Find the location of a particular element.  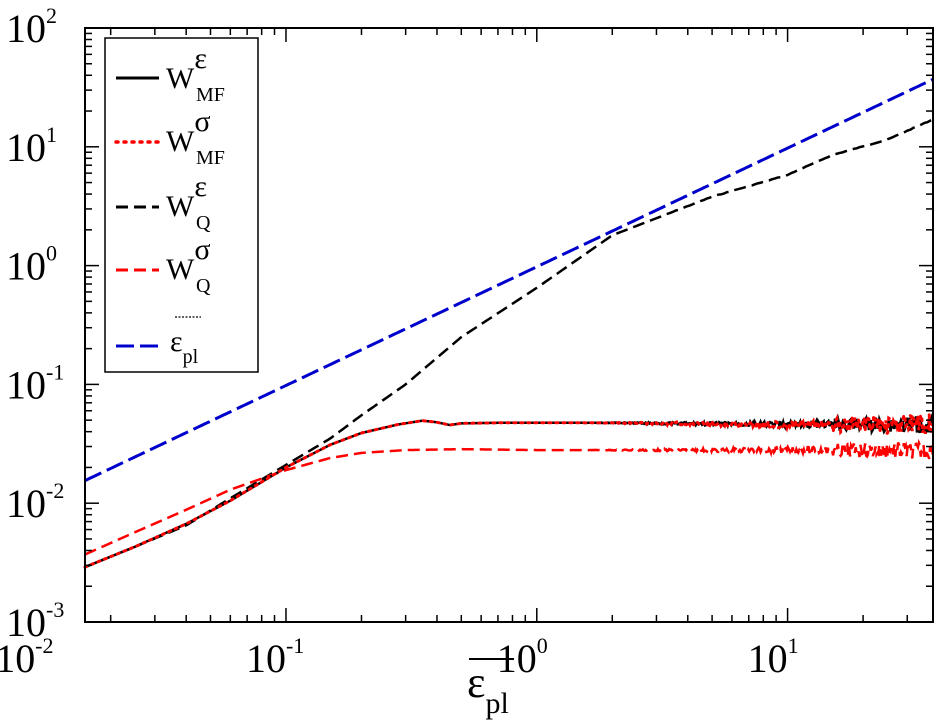

legend-sub: pl is located at coordinates (191, 357).